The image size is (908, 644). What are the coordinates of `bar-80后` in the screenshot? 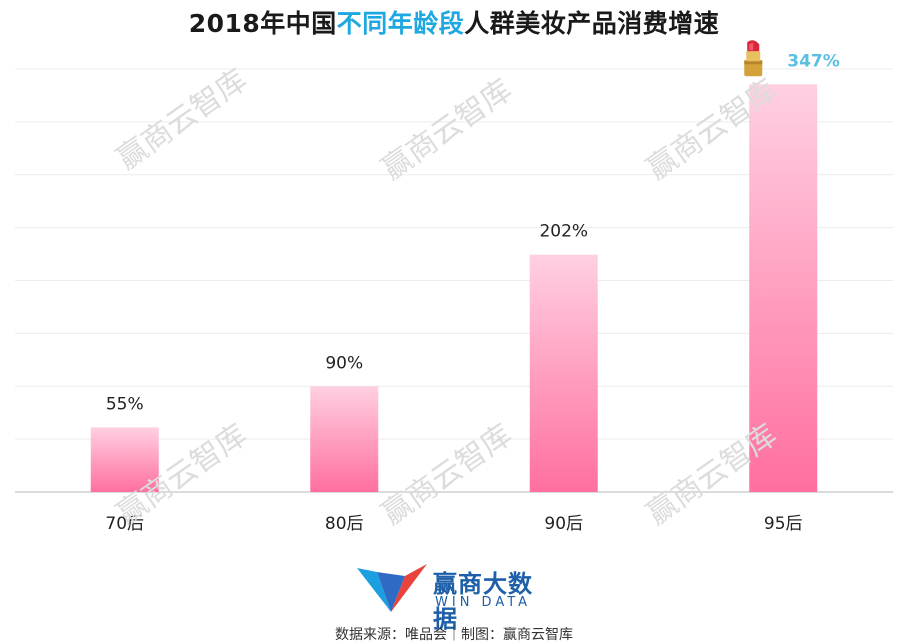 It's located at (344, 439).